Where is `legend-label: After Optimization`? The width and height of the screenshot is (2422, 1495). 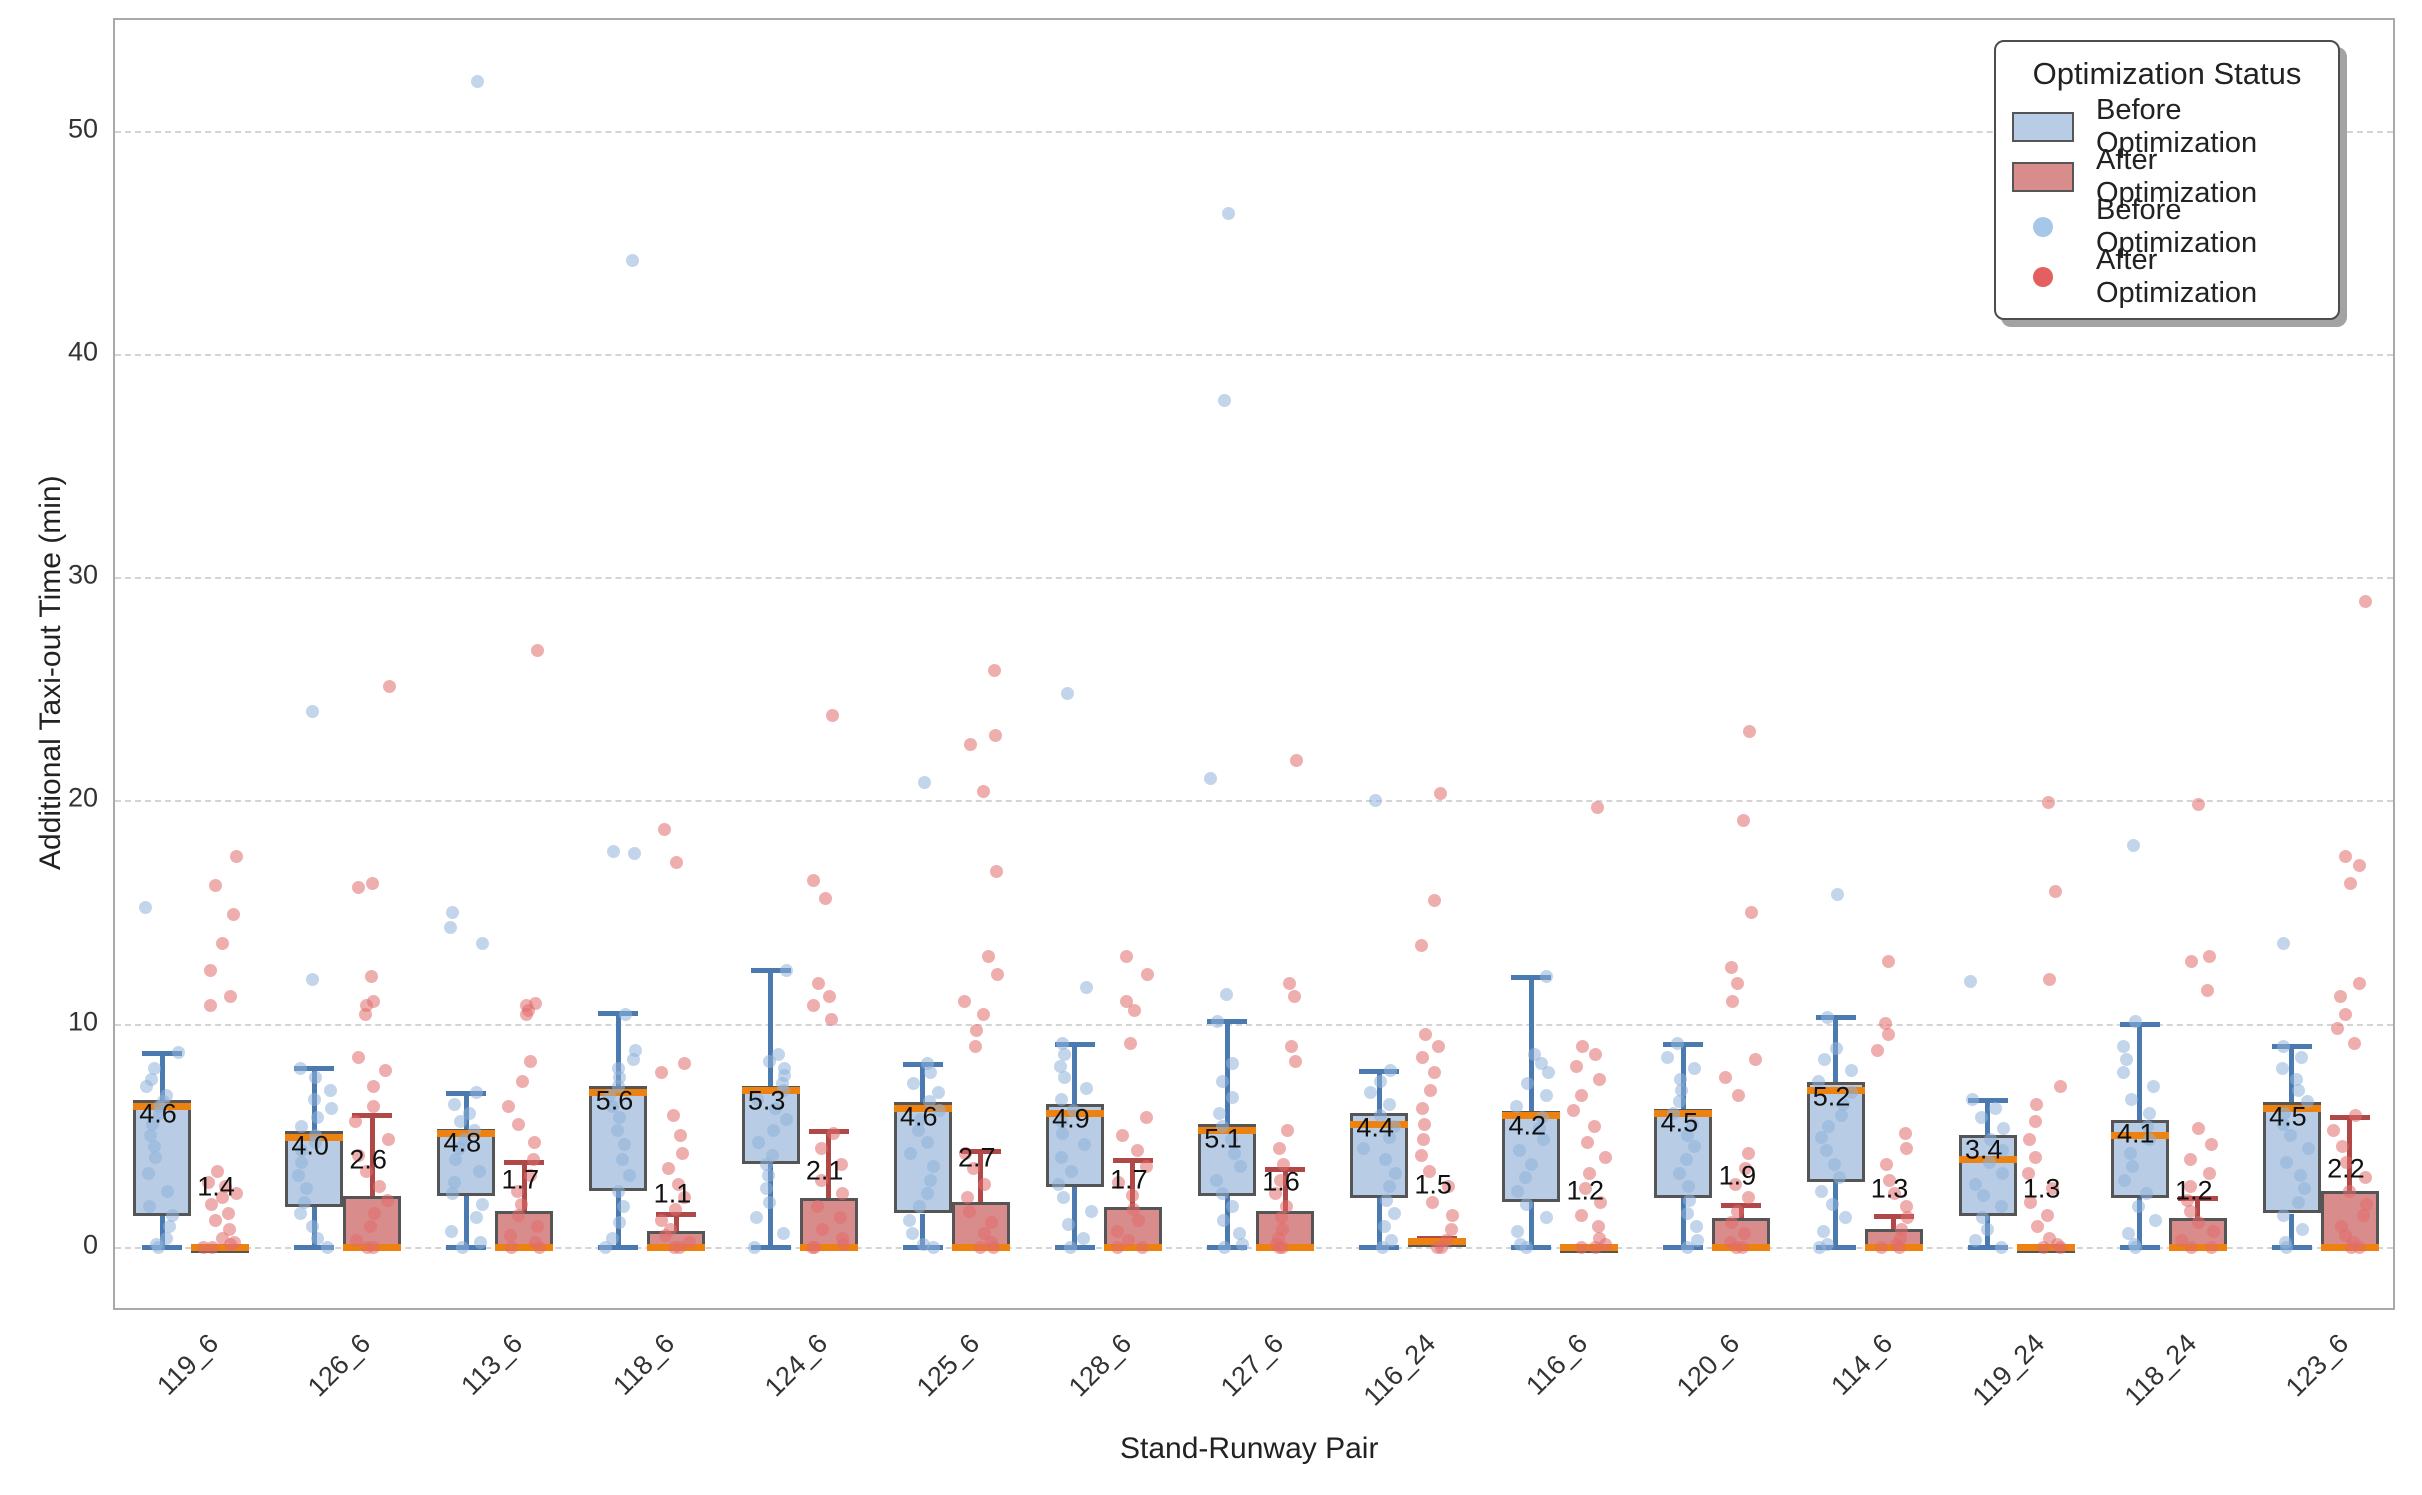
legend-label: After Optimization is located at coordinates (2177, 276).